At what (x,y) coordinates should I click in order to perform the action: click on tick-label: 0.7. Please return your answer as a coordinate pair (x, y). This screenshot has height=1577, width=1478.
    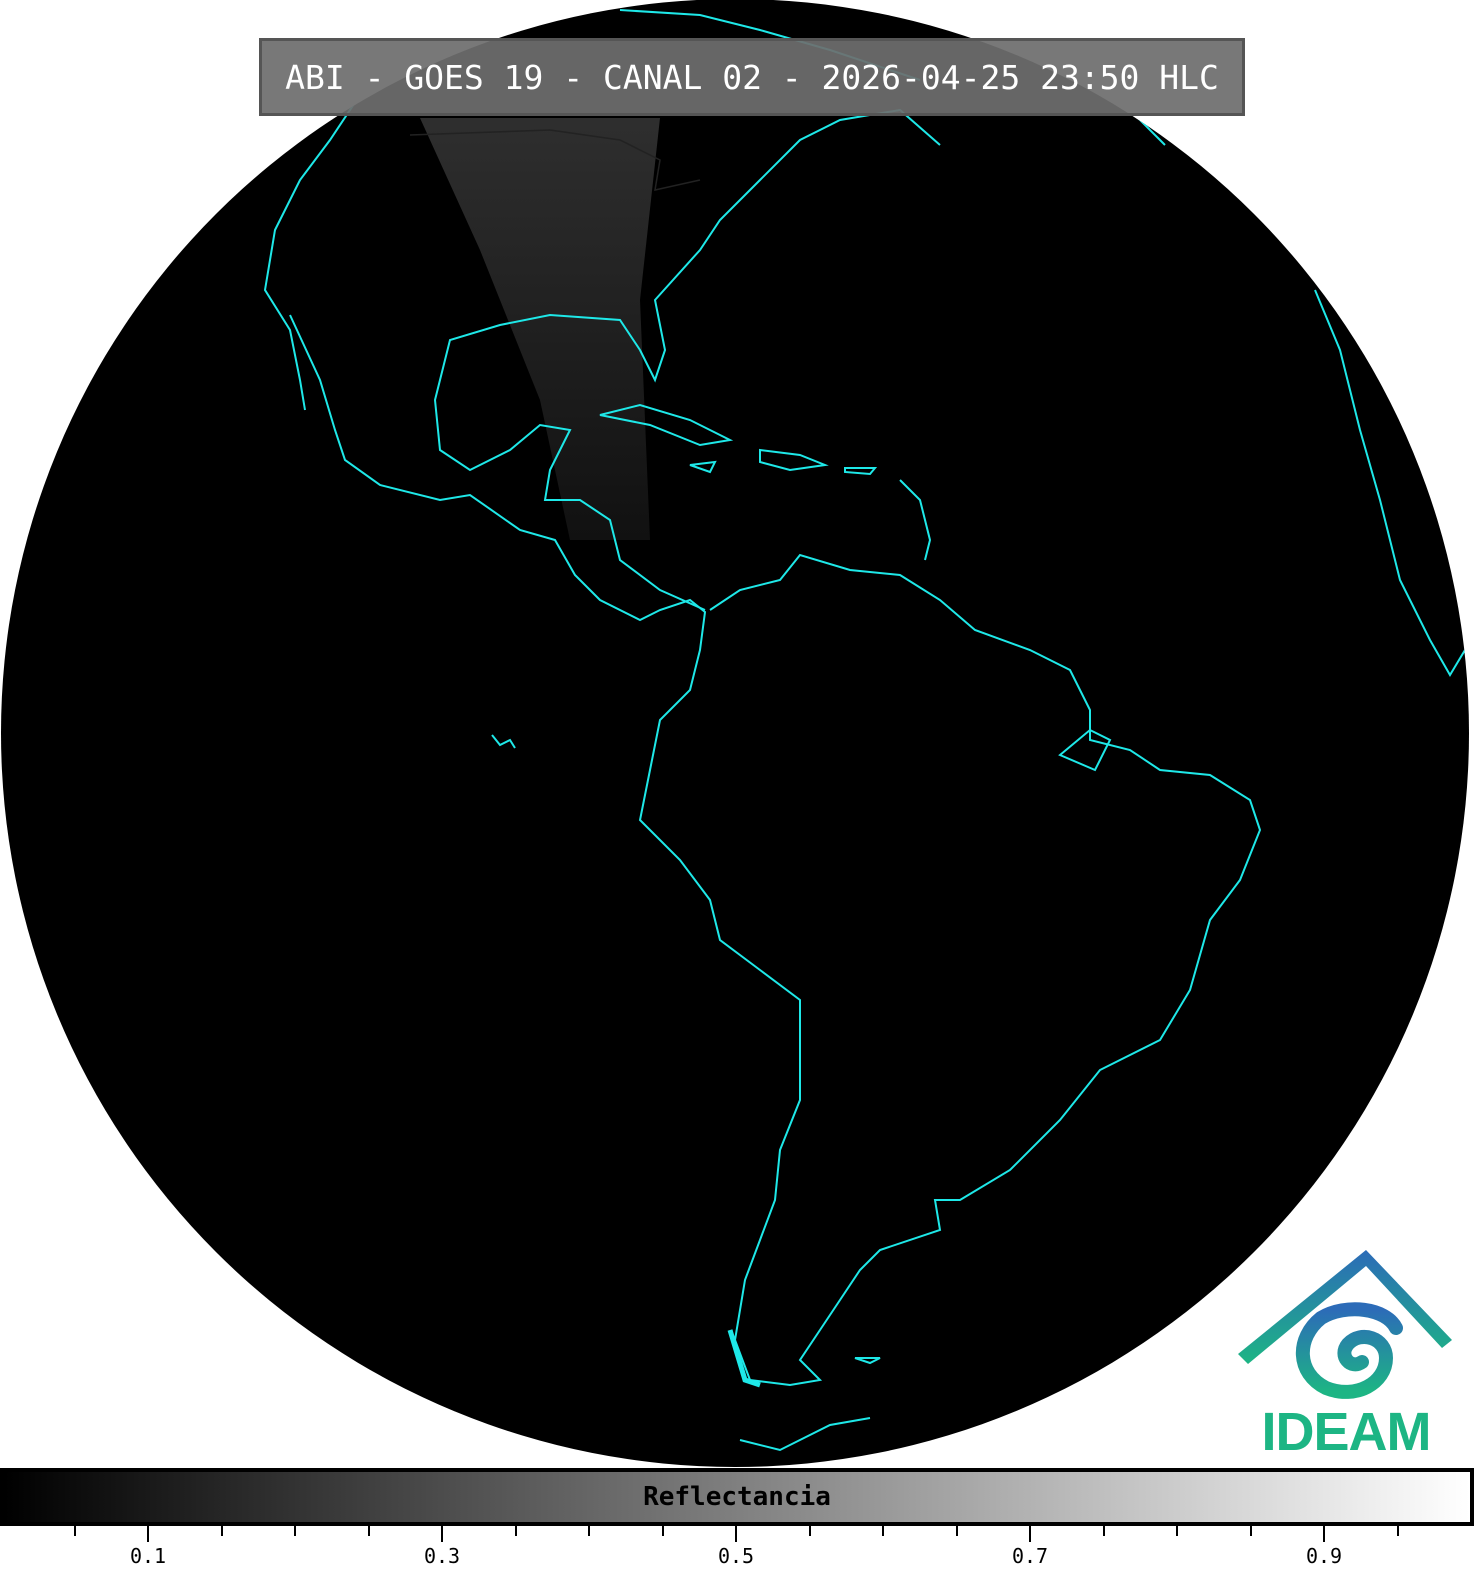
    Looking at the image, I should click on (1030, 1556).